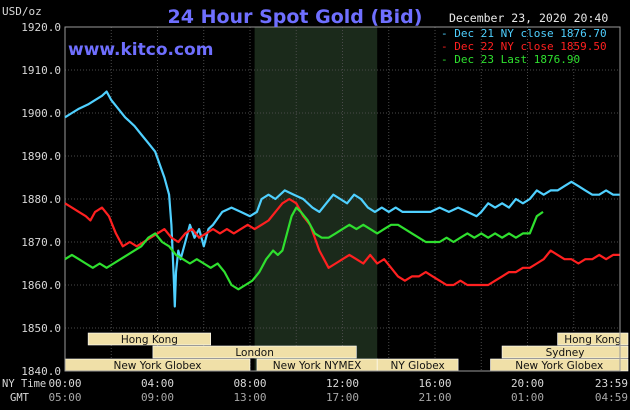 The height and width of the screenshot is (410, 630). What do you see at coordinates (64, 383) in the screenshot?
I see `x-tick-label: 00:00` at bounding box center [64, 383].